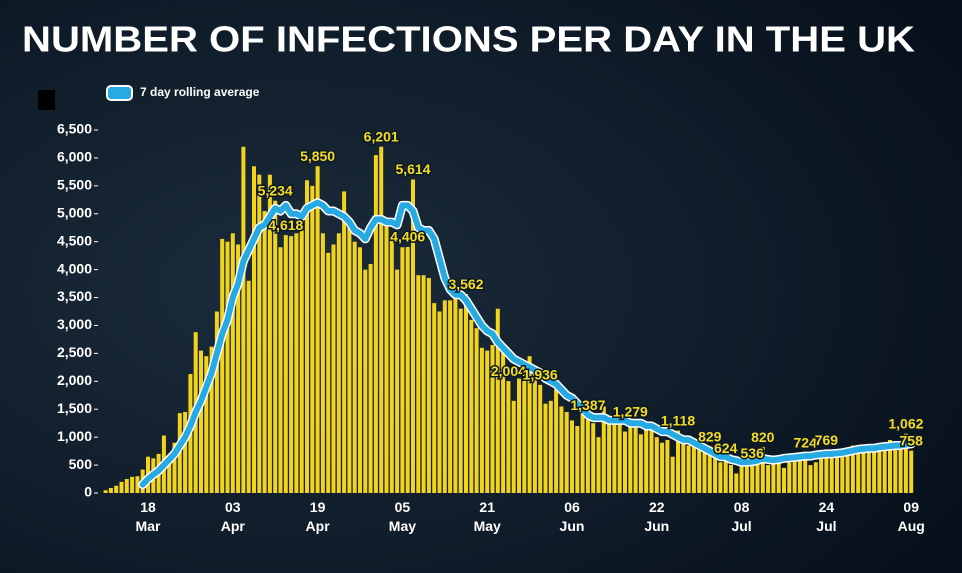 The image size is (962, 573). Describe the element at coordinates (200, 92) in the screenshot. I see `legend-label: 7 day rolling average` at that location.